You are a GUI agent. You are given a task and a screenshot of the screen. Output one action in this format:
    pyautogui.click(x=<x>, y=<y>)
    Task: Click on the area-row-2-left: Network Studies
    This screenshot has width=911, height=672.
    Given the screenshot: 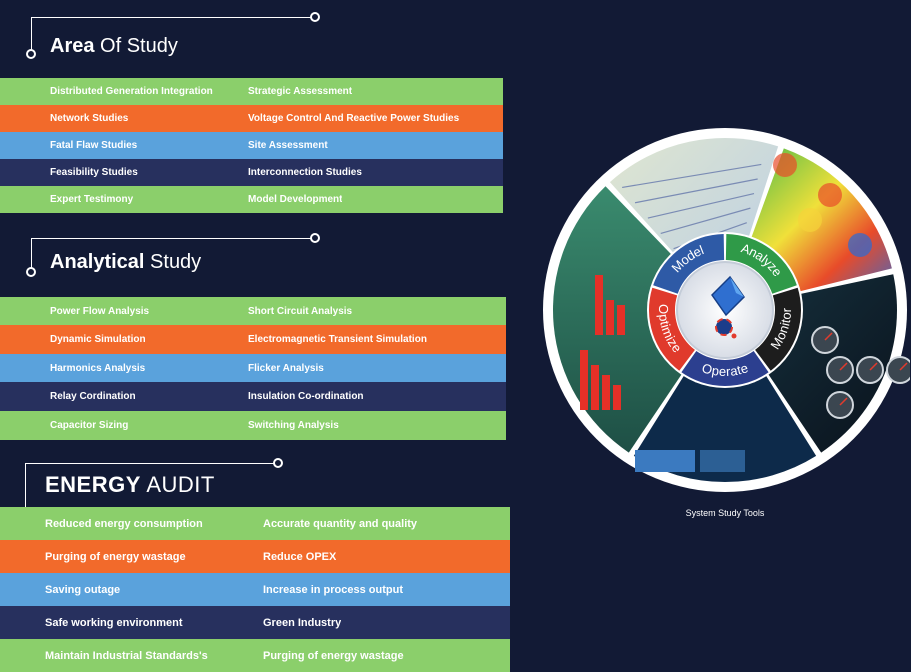 What is the action you would take?
    pyautogui.click(x=89, y=118)
    